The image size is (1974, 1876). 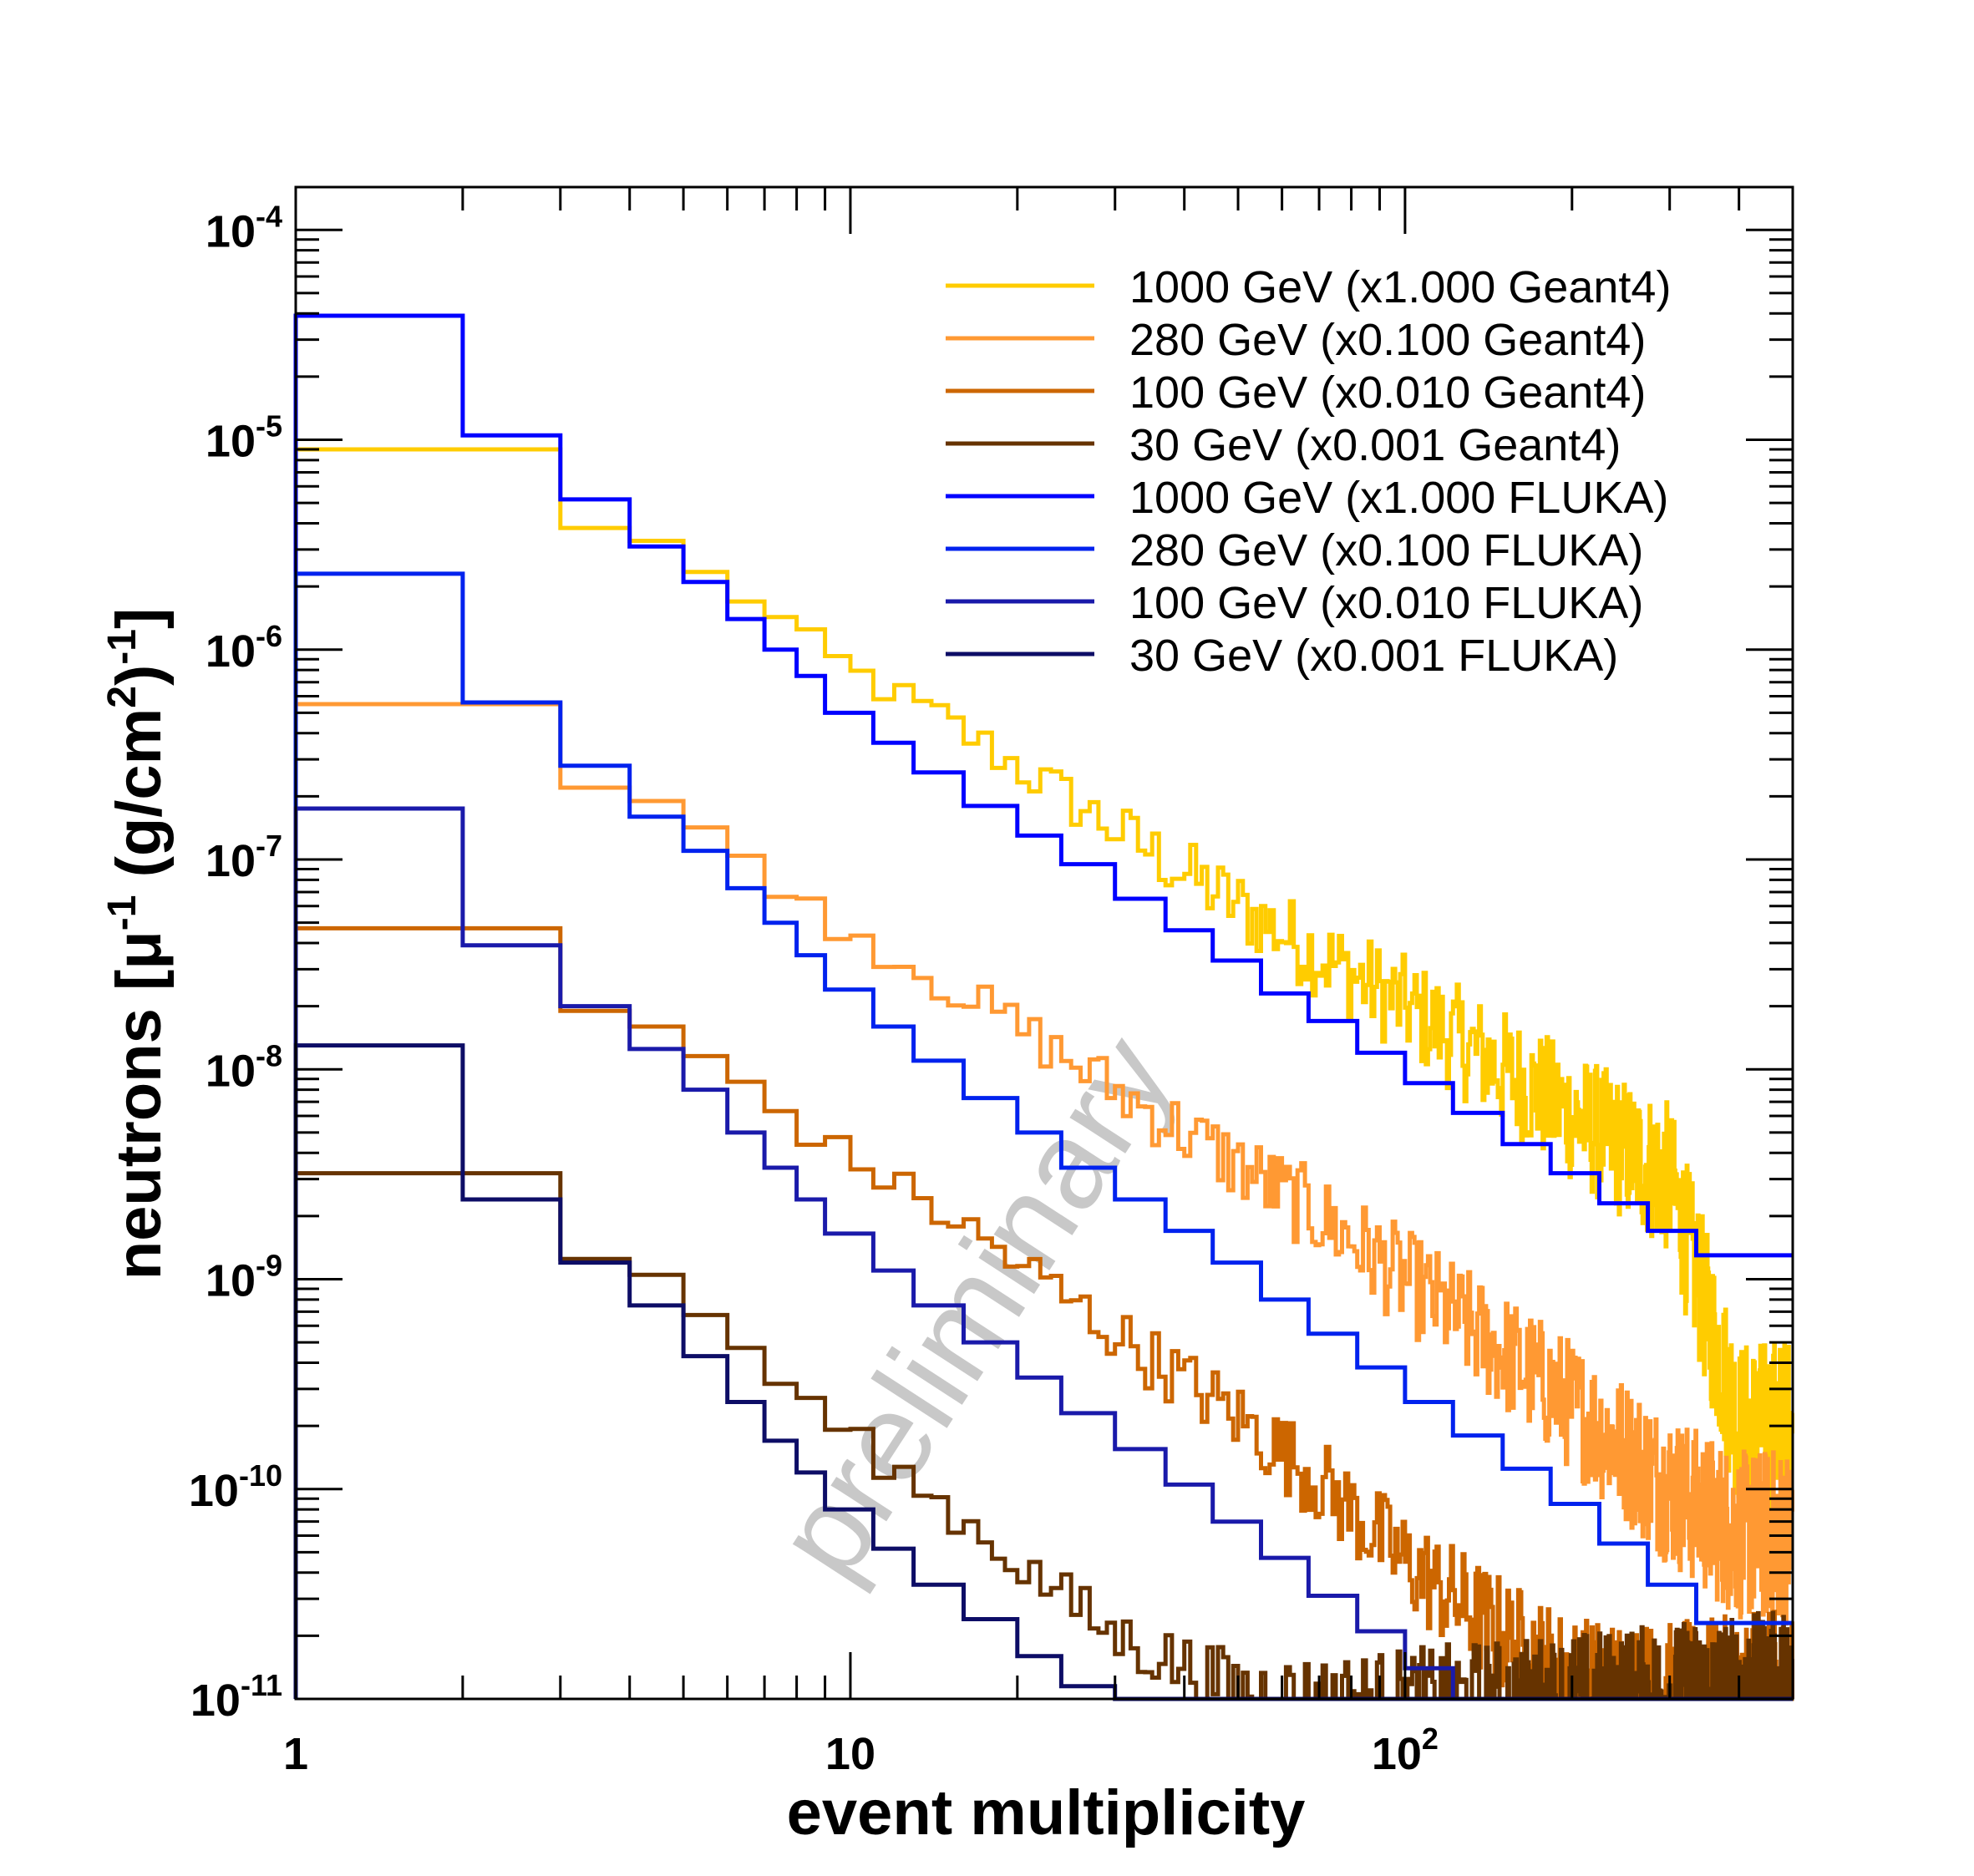 What do you see at coordinates (1386, 550) in the screenshot?
I see `legend-label: 280 GeV (x0.100 FLUKA)` at bounding box center [1386, 550].